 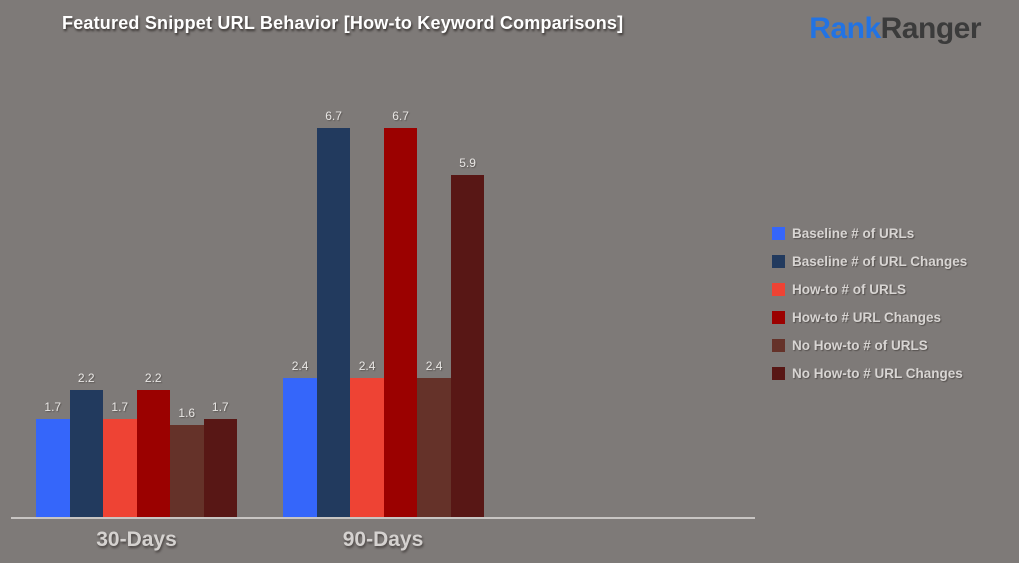 What do you see at coordinates (867, 317) in the screenshot?
I see `legend-label: How-to # URL Changes` at bounding box center [867, 317].